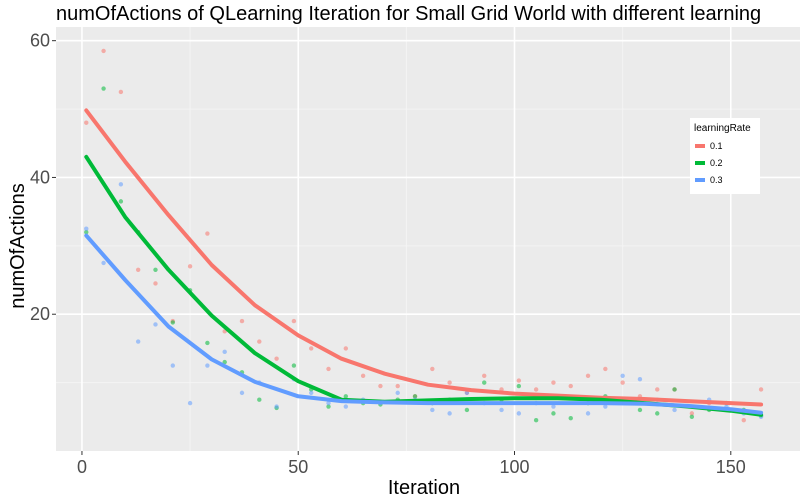 This screenshot has width=800, height=500. What do you see at coordinates (40, 177) in the screenshot?
I see `y-tick-label: 40` at bounding box center [40, 177].